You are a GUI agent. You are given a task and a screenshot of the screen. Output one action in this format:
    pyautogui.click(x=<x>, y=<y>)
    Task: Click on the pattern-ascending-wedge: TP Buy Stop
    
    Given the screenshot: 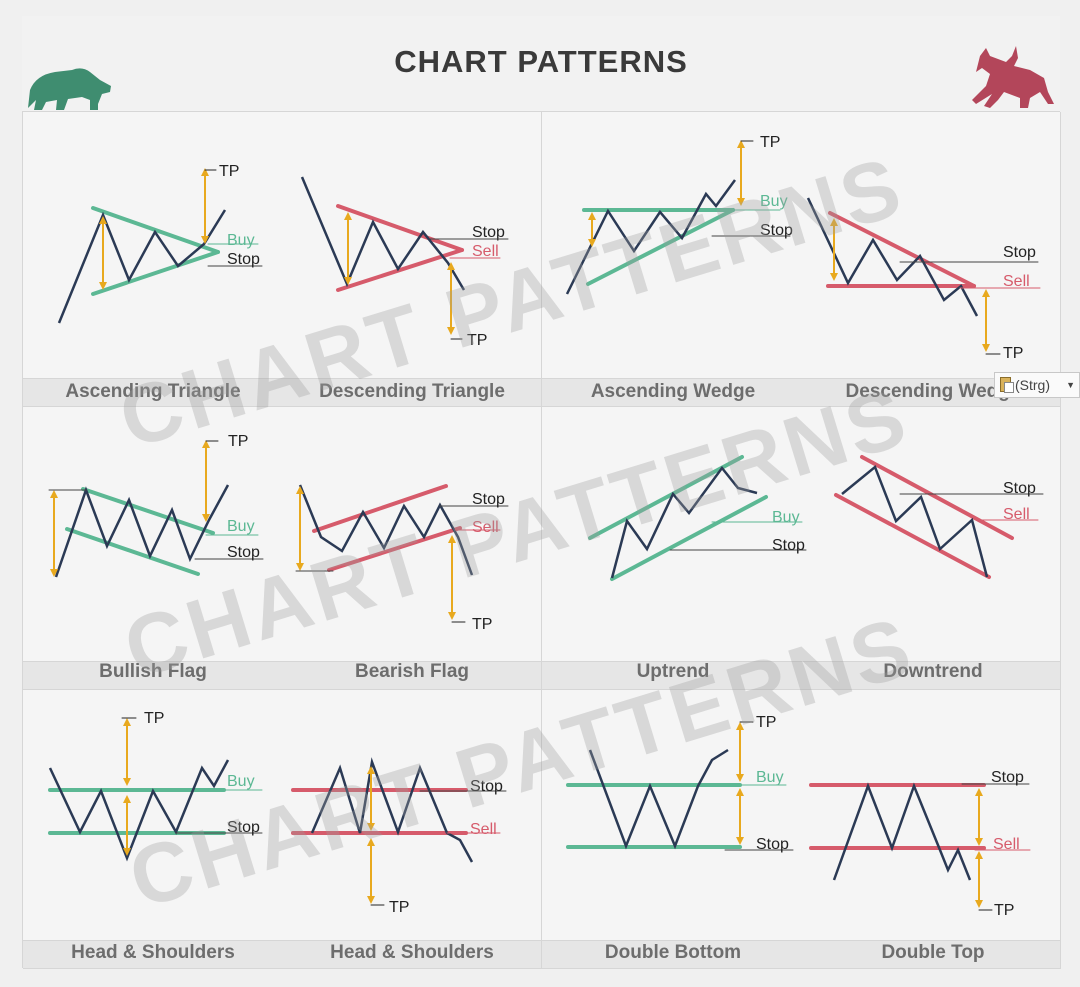 What is the action you would take?
    pyautogui.click(x=679, y=214)
    